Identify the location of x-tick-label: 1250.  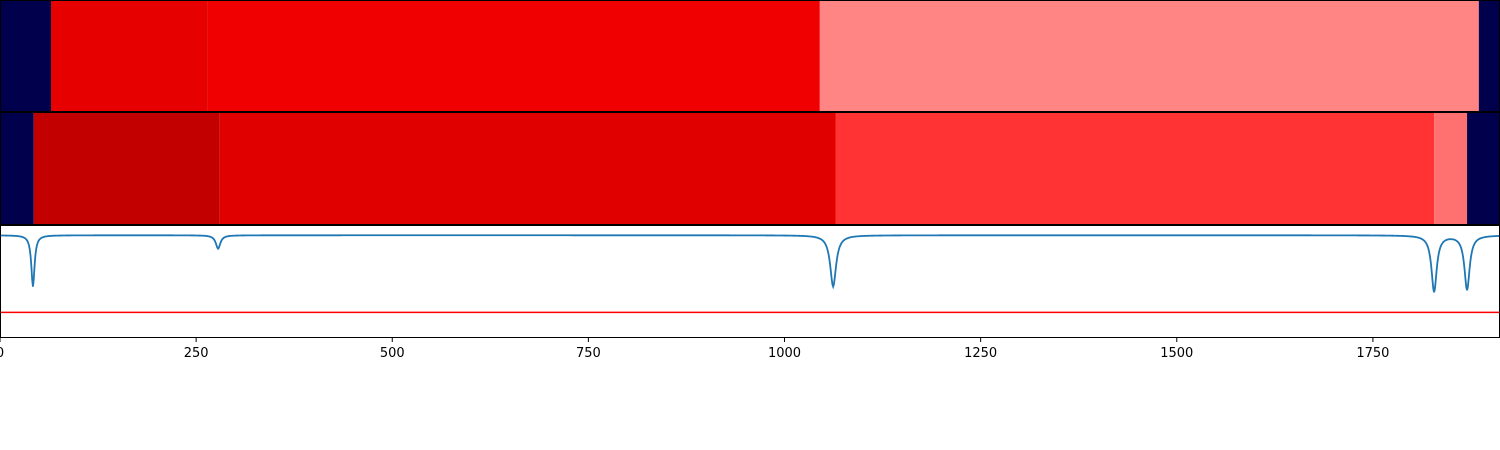
(980, 353).